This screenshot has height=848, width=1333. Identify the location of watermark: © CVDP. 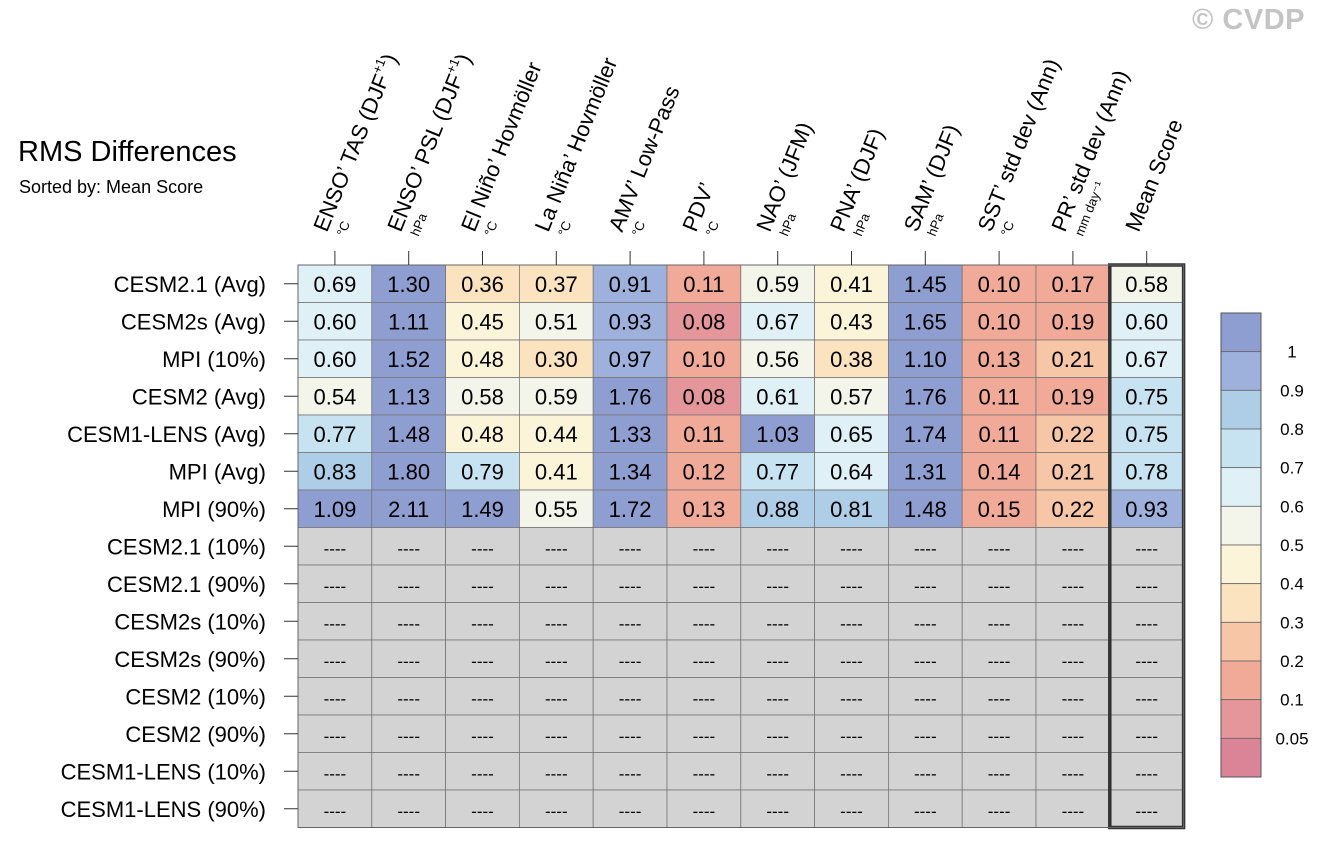
(1248, 20).